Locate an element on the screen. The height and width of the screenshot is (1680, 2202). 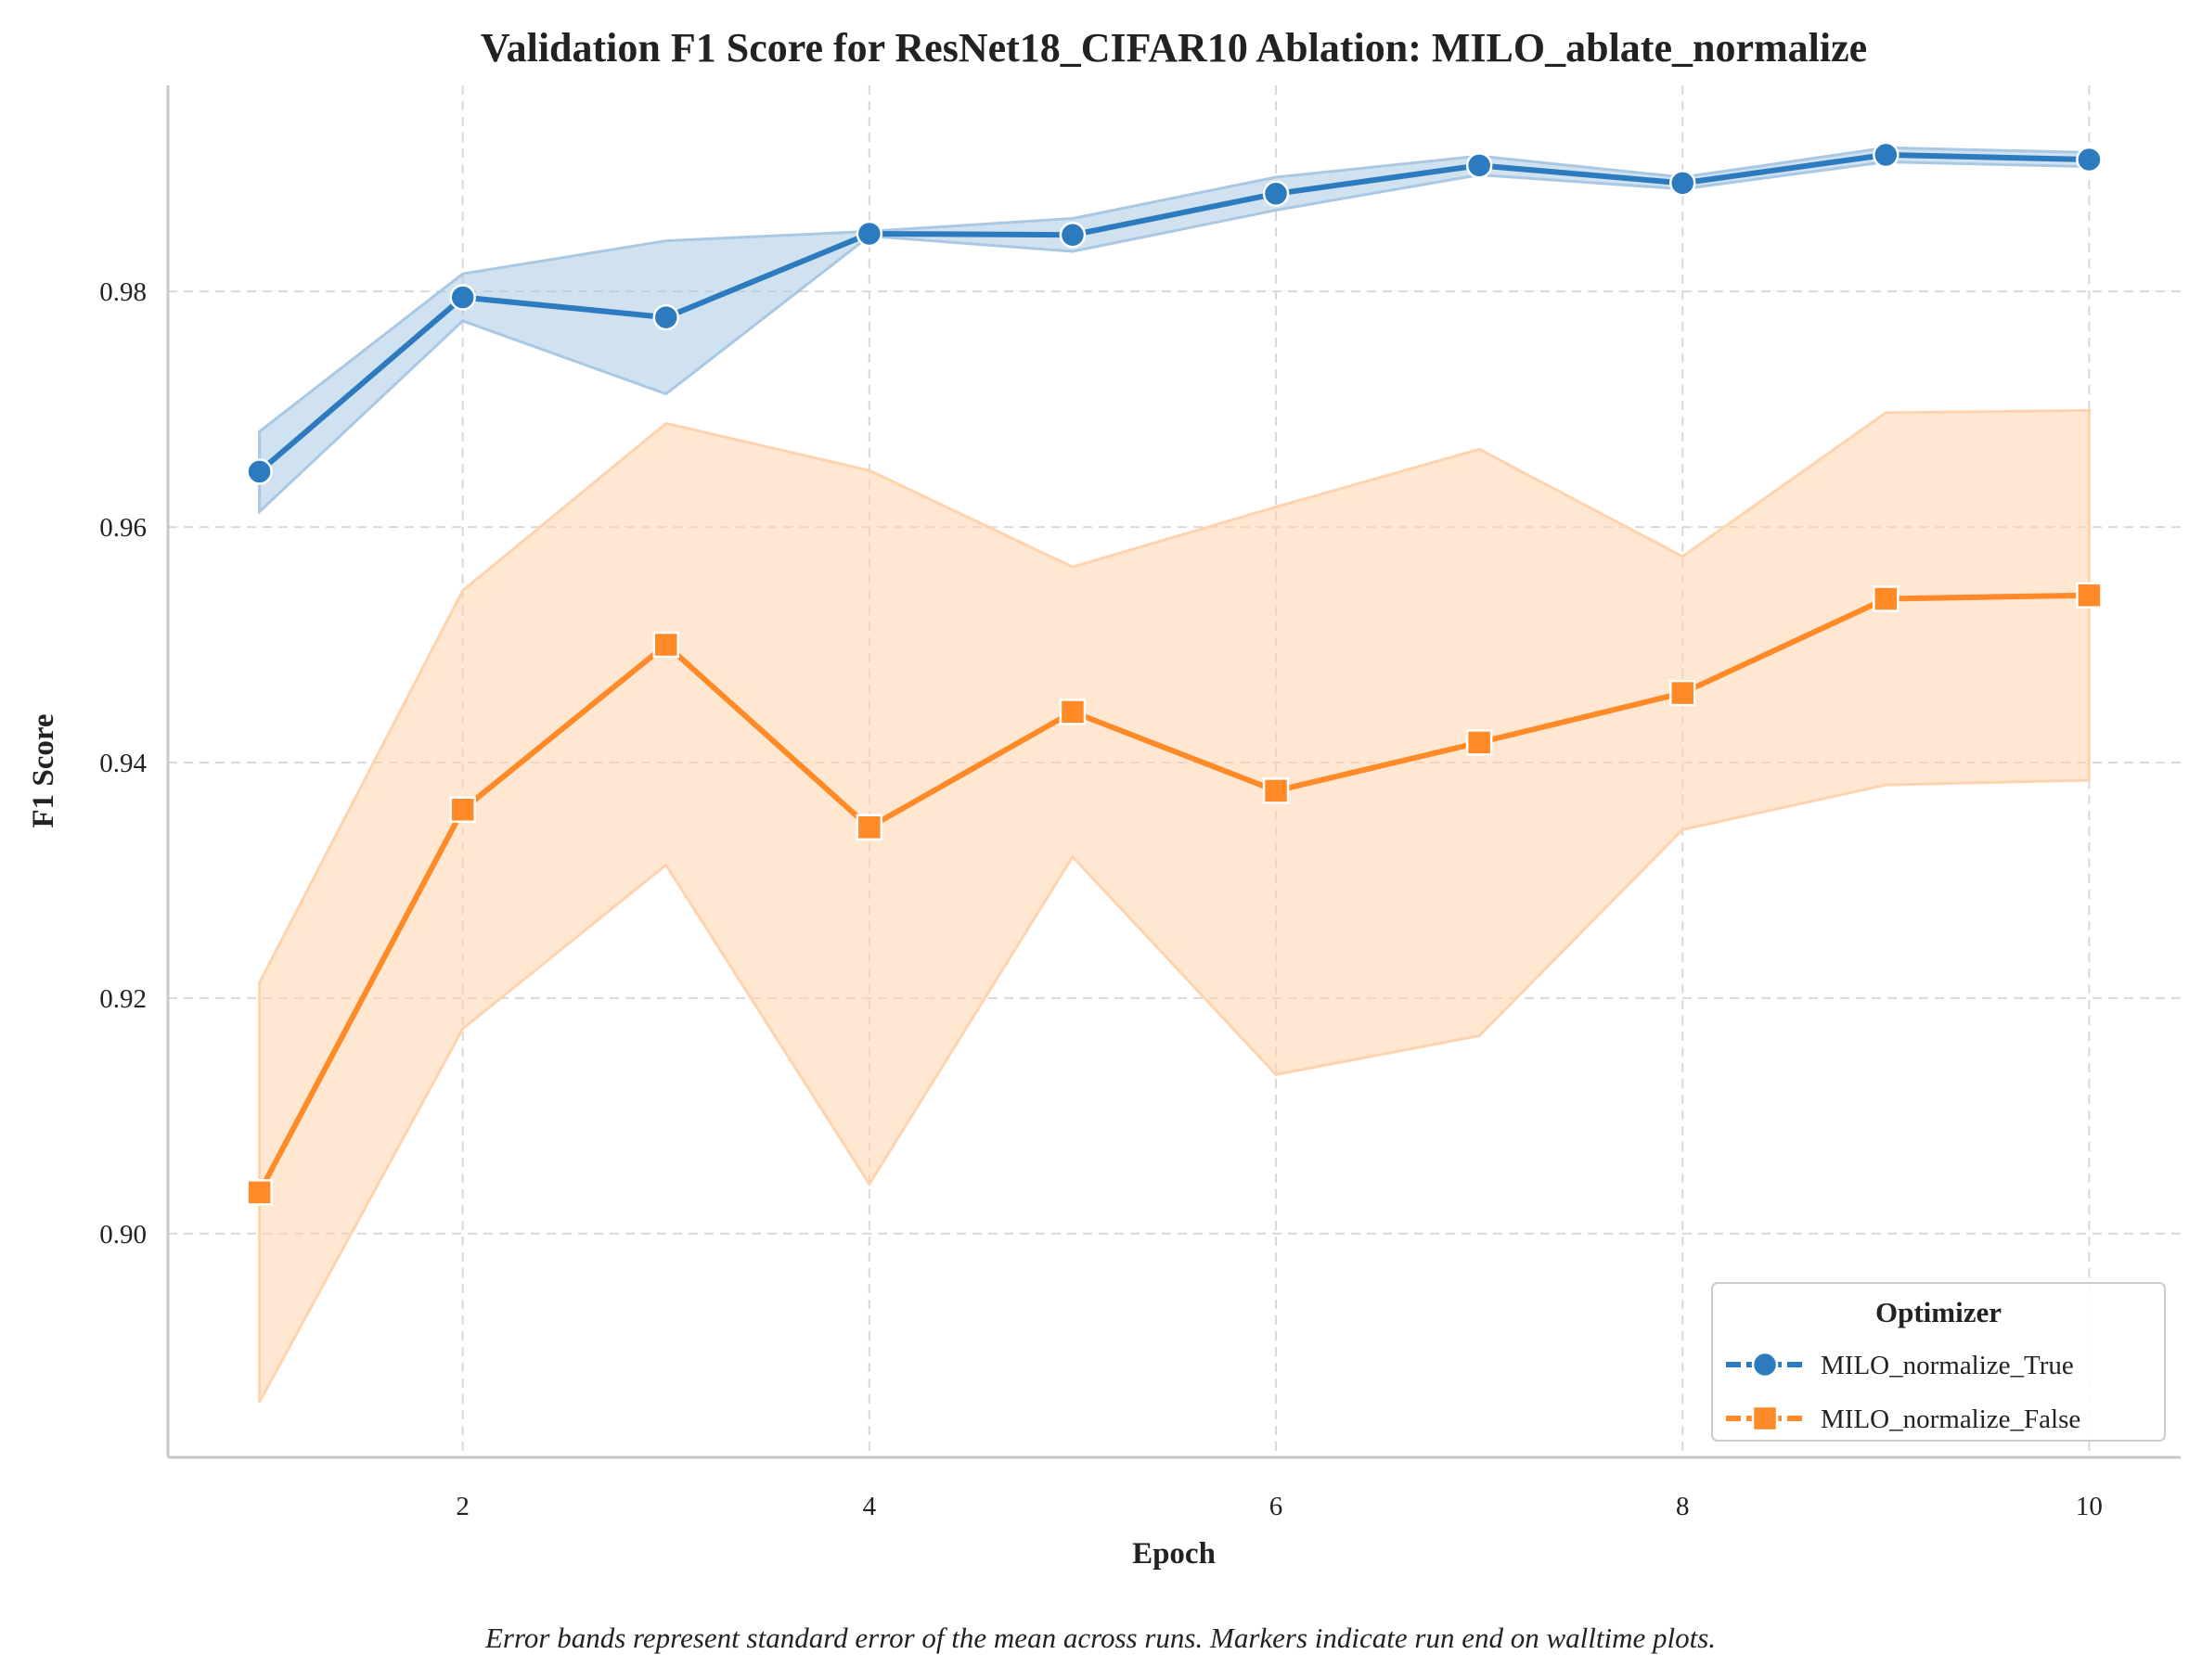
x-axis-label: Epoch is located at coordinates (1174, 1554).